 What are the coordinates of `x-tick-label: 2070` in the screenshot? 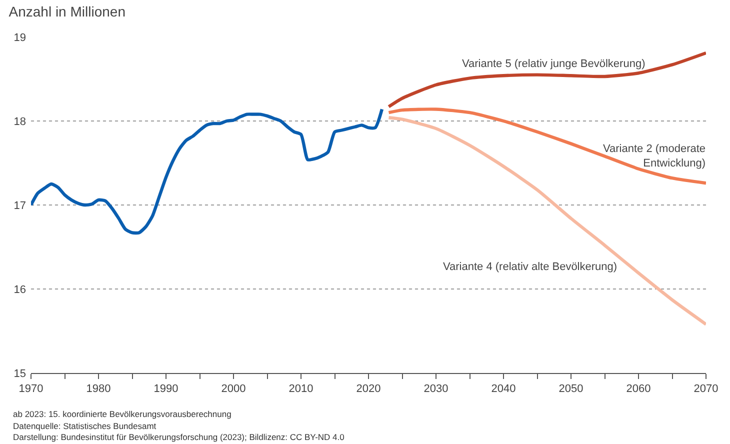 It's located at (706, 389).